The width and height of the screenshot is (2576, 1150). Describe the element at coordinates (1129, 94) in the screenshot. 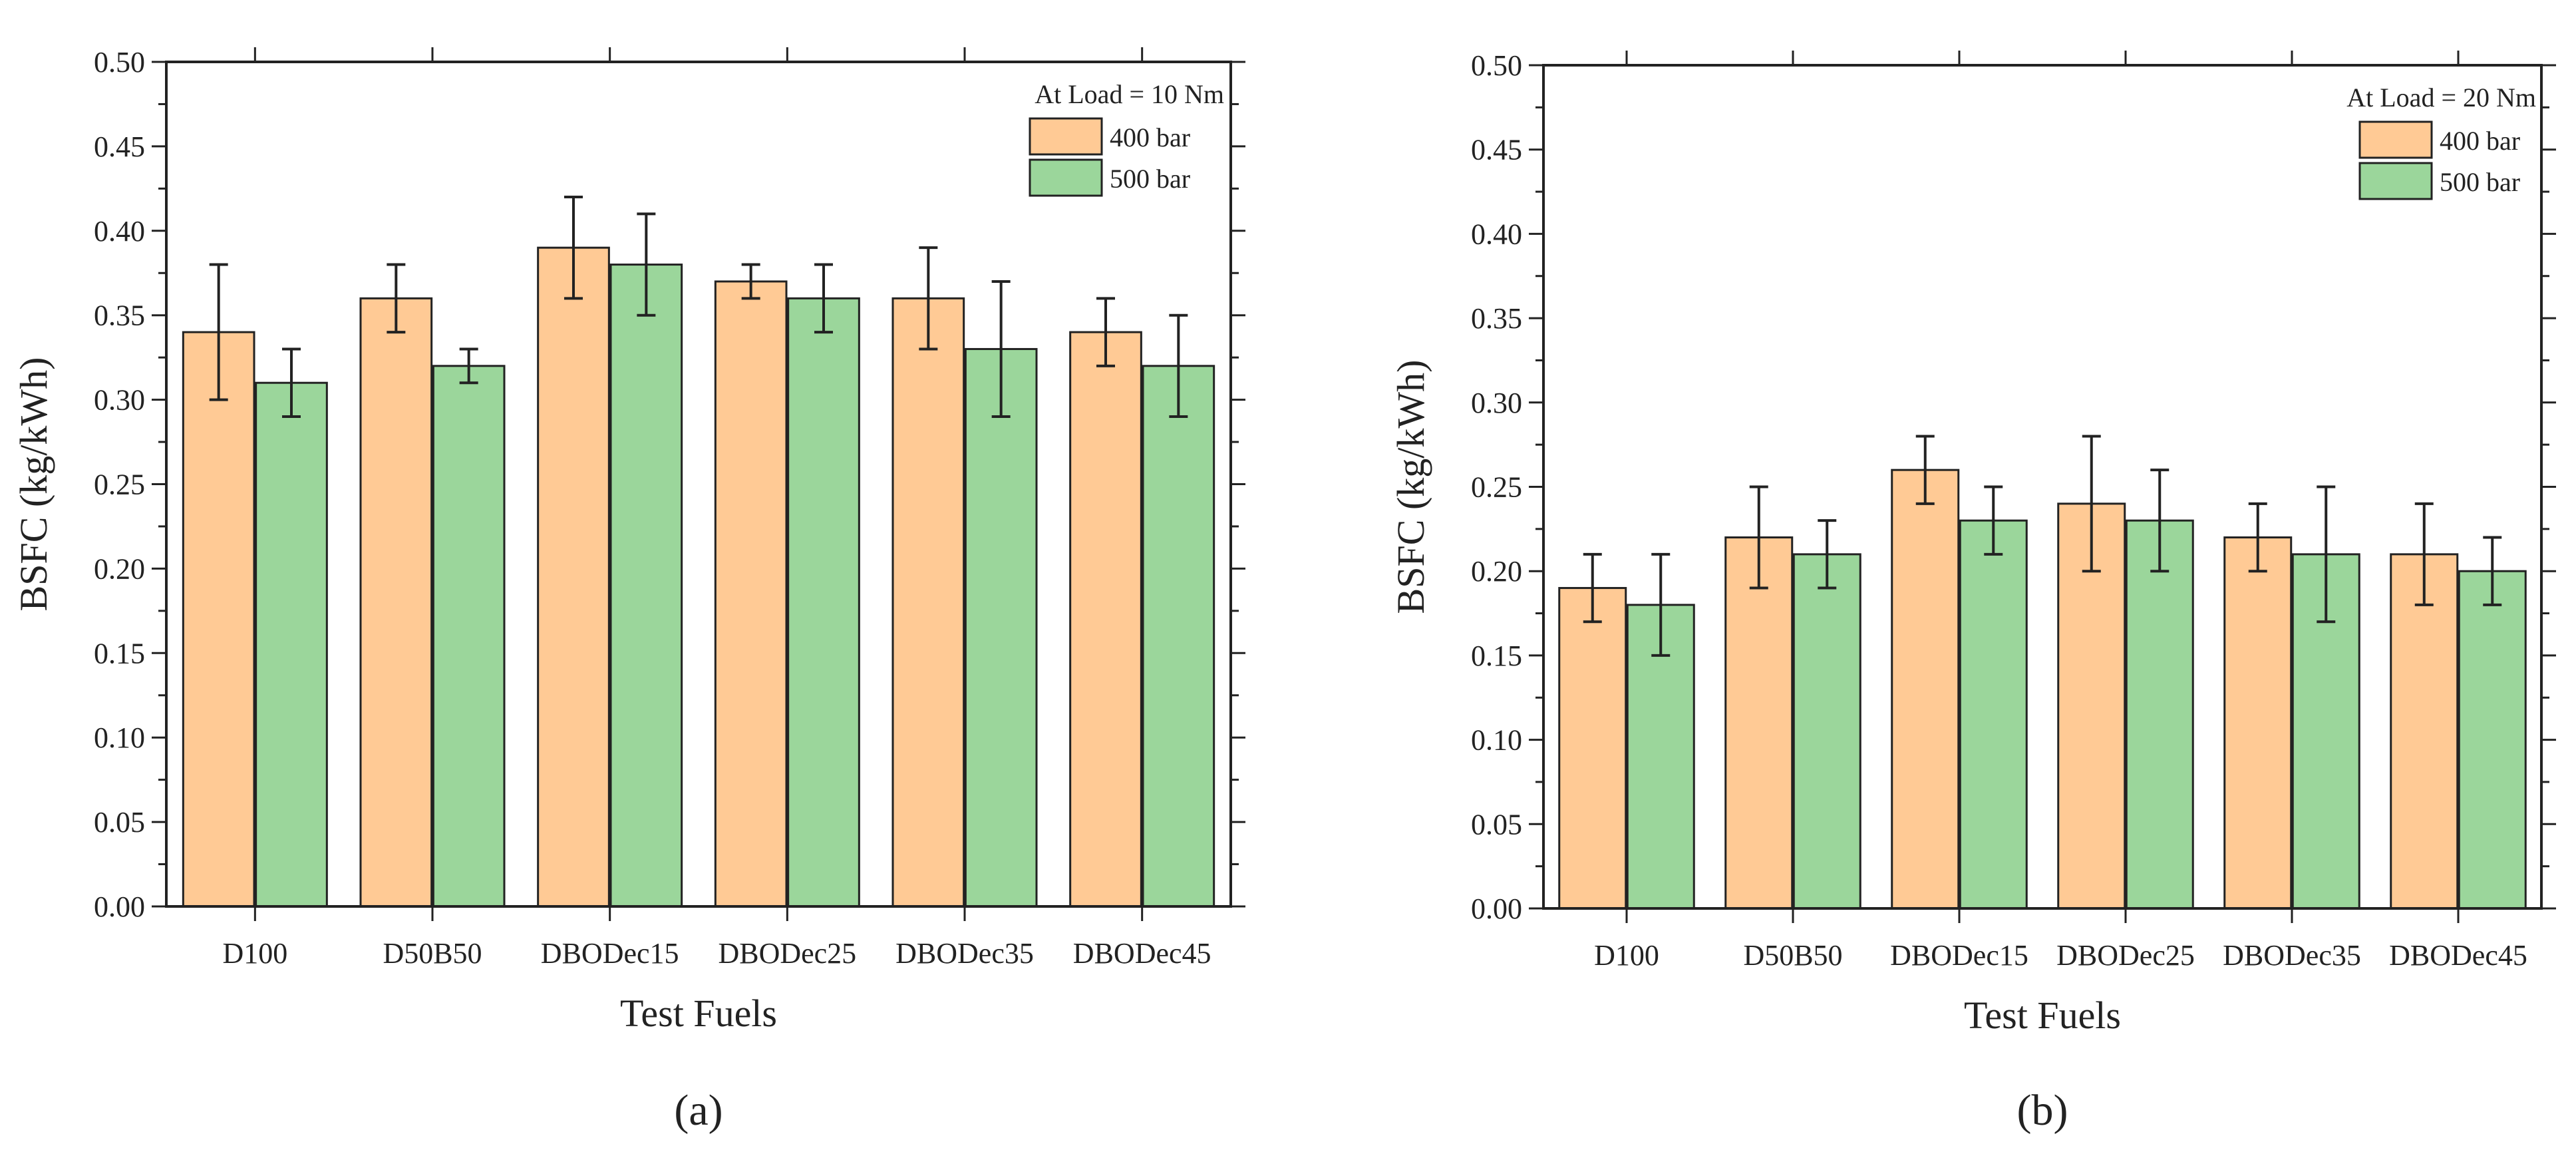

I see `load-annotation: At Load = 10 Nm` at that location.